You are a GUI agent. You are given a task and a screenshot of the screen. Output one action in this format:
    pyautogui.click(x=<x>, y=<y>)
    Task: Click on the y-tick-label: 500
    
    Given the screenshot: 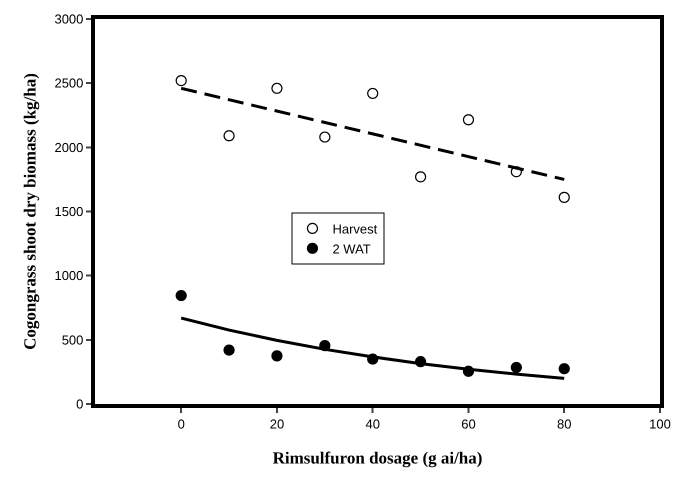 What is the action you would take?
    pyautogui.click(x=73, y=340)
    